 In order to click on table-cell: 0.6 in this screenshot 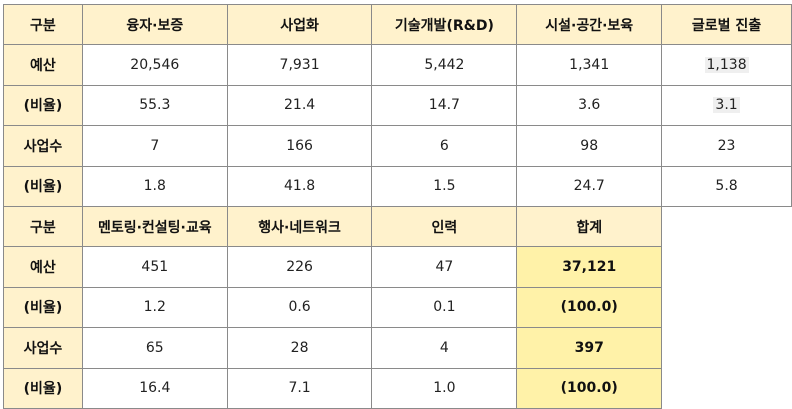, I will do `click(299, 307)`.